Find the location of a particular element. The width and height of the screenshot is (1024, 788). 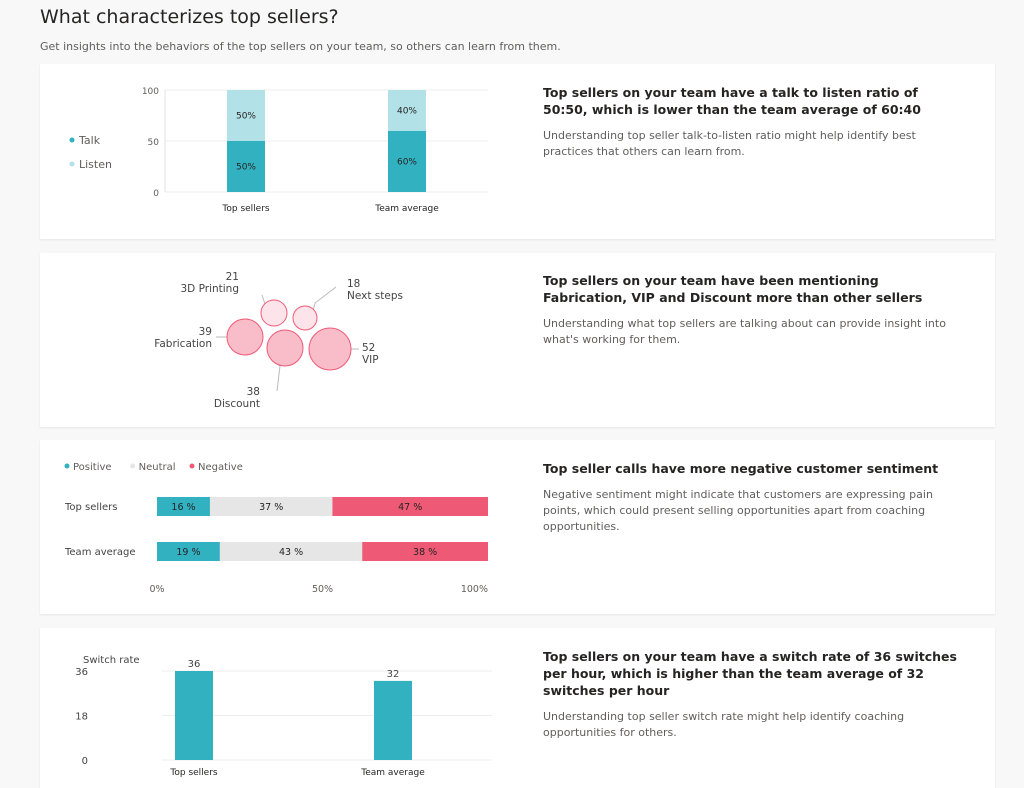

data-label: 32 is located at coordinates (393, 674).